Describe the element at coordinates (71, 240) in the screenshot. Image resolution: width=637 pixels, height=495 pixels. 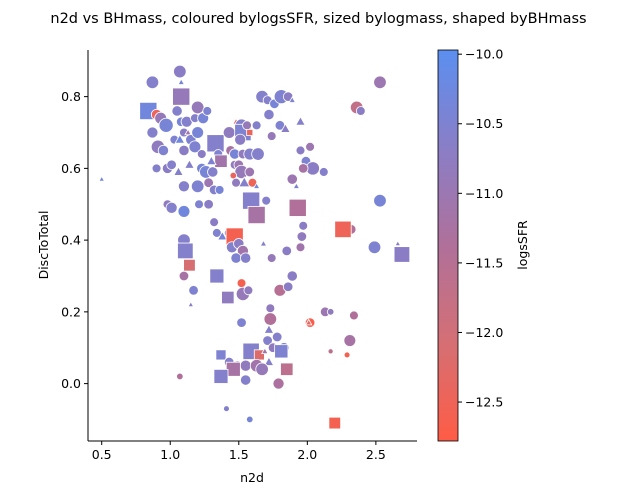
I see `y-tick-label: 0.4` at that location.